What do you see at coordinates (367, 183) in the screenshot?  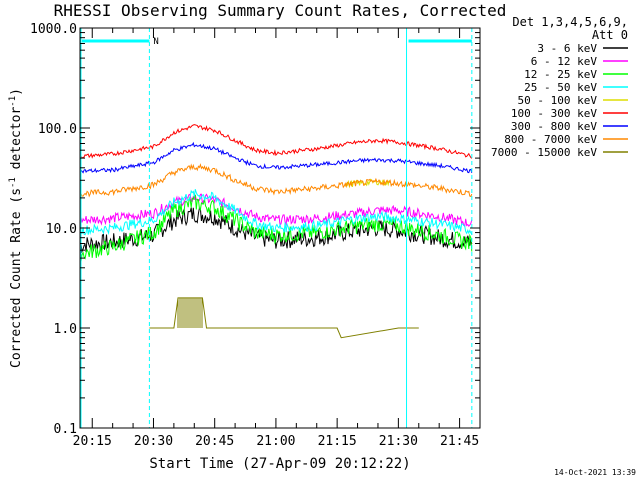 I see `series-50-100-kev` at bounding box center [367, 183].